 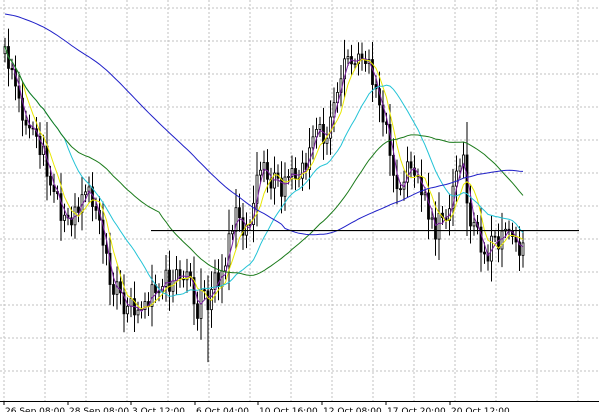 I want to click on x-tick-label: 3 Oct 12:00, so click(x=158, y=409).